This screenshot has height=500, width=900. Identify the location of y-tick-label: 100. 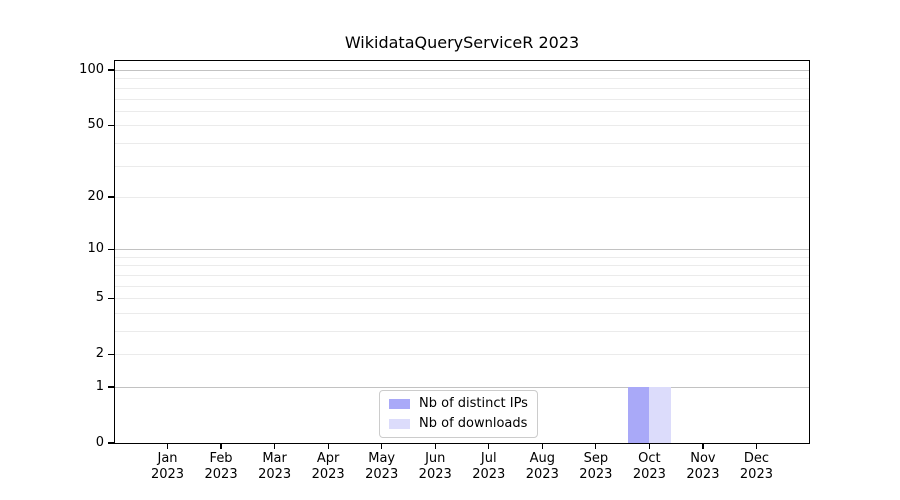
(91, 70).